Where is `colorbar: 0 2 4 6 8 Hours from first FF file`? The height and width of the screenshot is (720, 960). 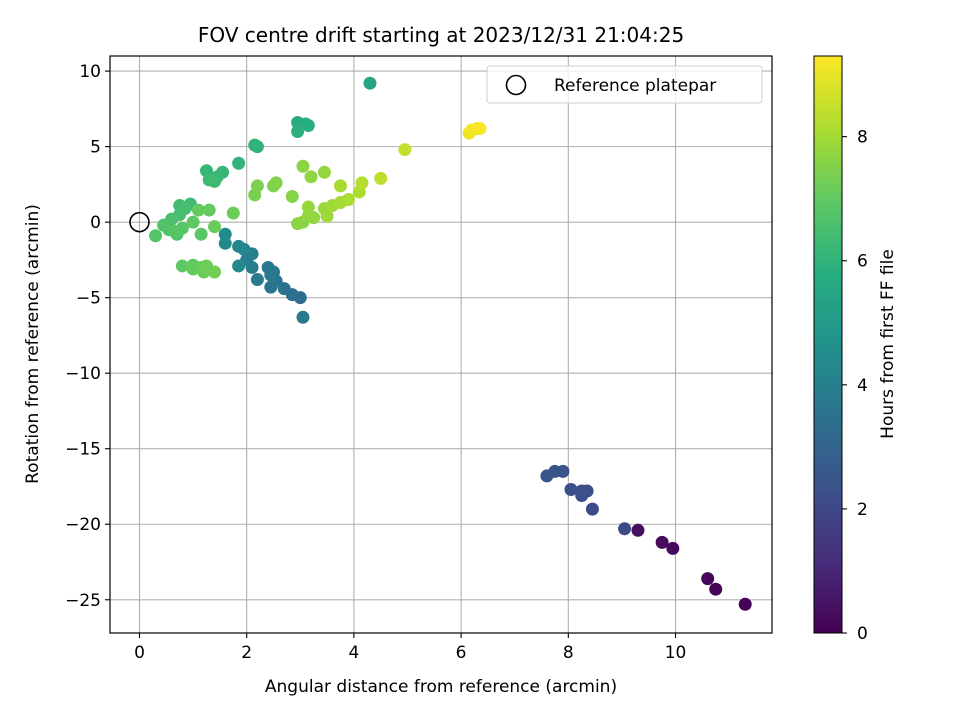 colorbar: 0 2 4 6 8 Hours from first FF file is located at coordinates (855, 349).